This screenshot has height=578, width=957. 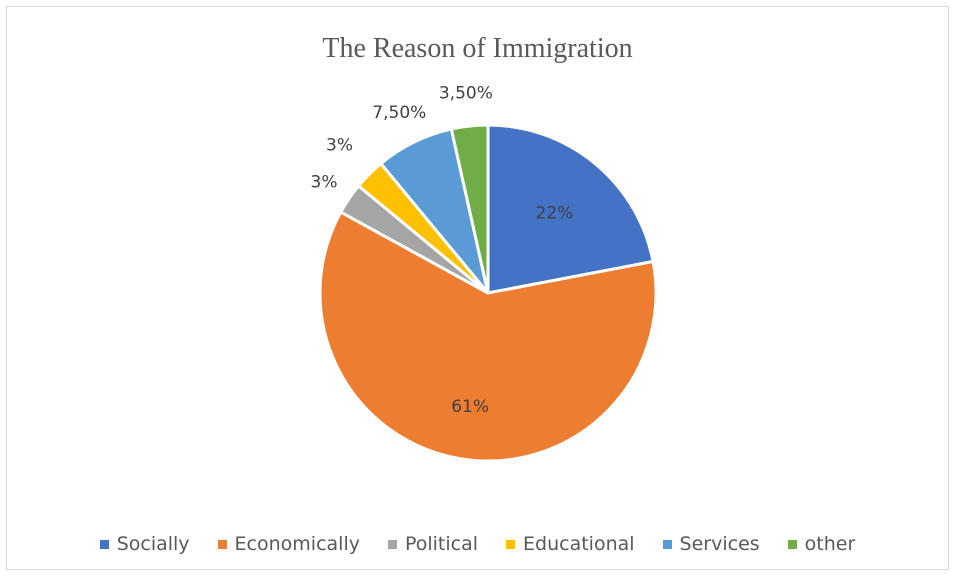 What do you see at coordinates (153, 544) in the screenshot?
I see `legend-label: Socially` at bounding box center [153, 544].